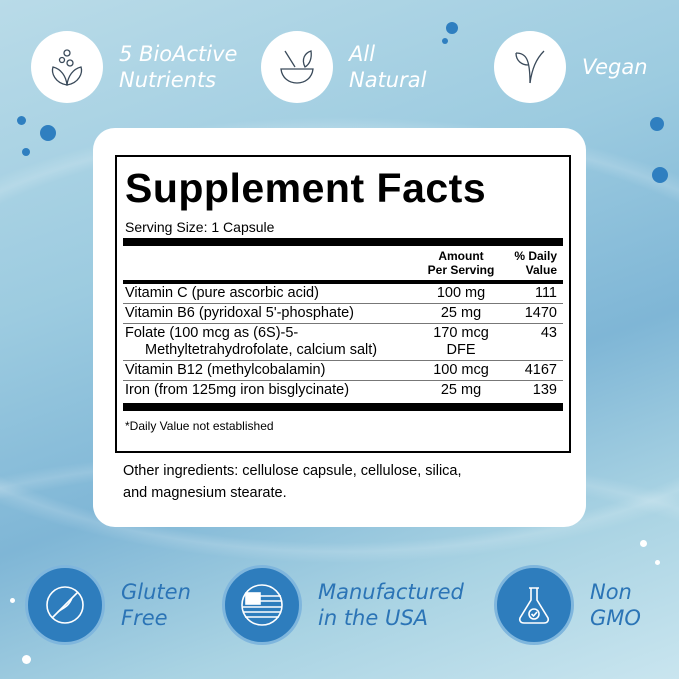  Describe the element at coordinates (533, 342) in the screenshot. I see `nutrient-dv: 43` at that location.